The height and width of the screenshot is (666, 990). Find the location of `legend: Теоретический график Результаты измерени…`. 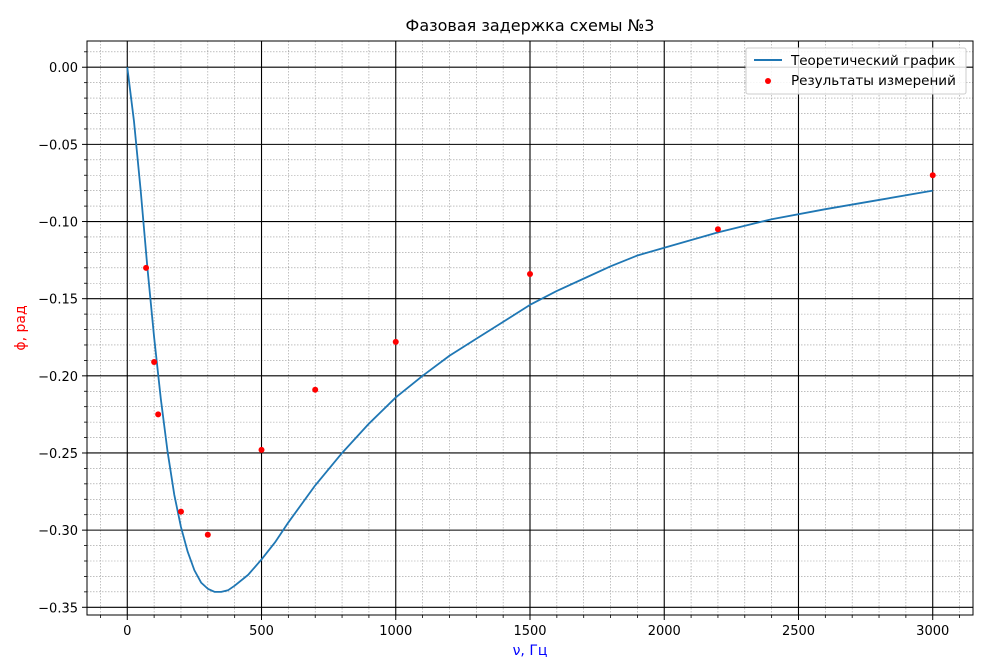

legend: Теоретический график Результаты измерени… is located at coordinates (856, 71).